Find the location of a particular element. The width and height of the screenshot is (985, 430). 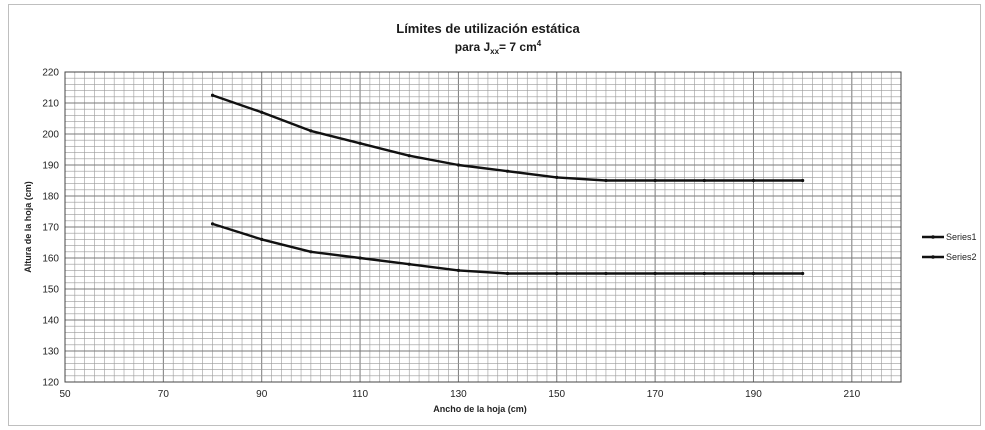

chart-title: Límites de utilización estática is located at coordinates (488, 28).